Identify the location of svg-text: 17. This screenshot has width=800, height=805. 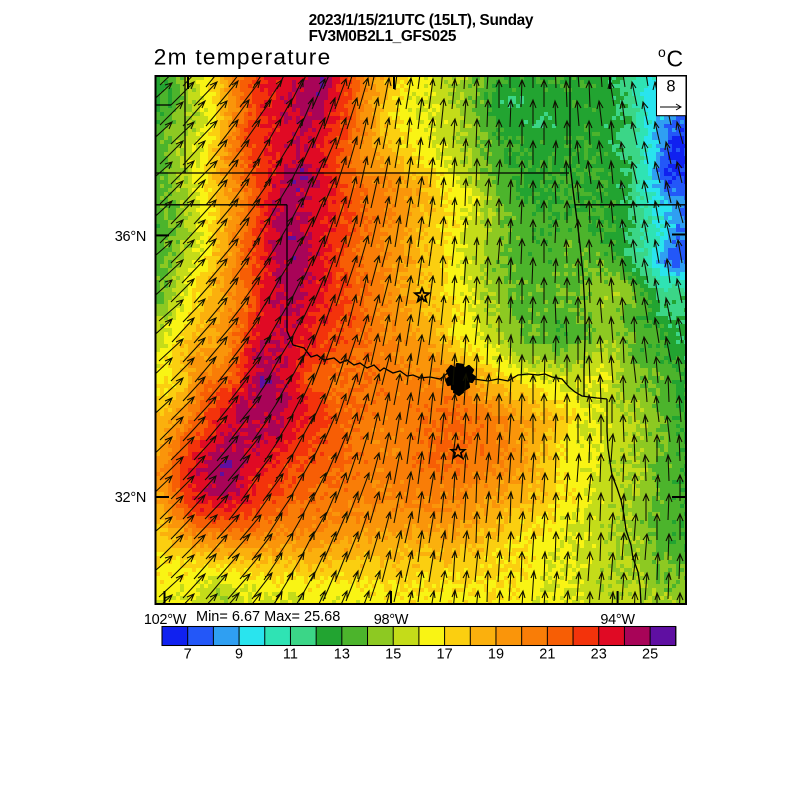
(445, 655).